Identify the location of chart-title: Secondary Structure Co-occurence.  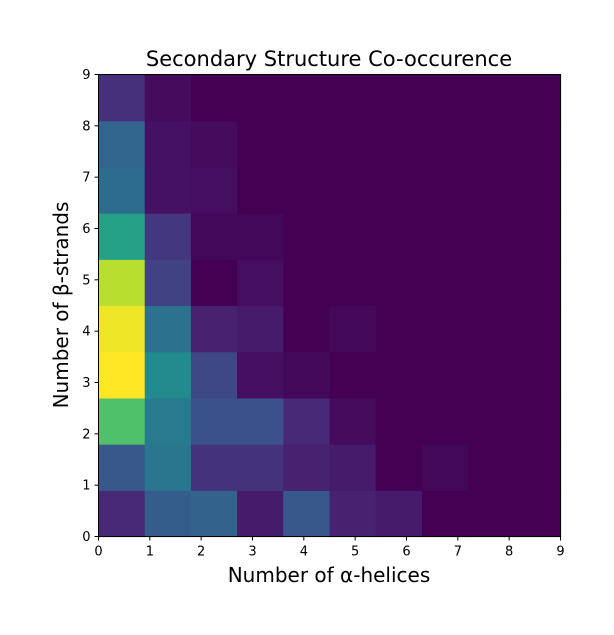
(329, 59).